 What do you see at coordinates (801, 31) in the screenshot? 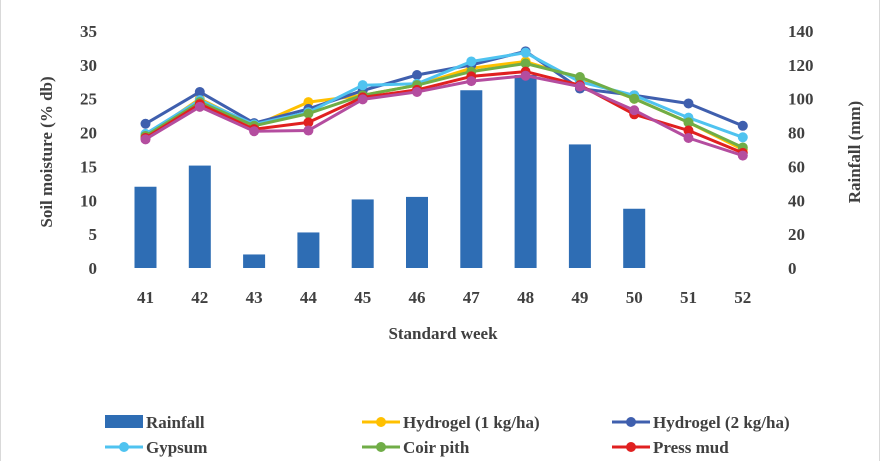
I see `right-tick-label: 140` at bounding box center [801, 31].